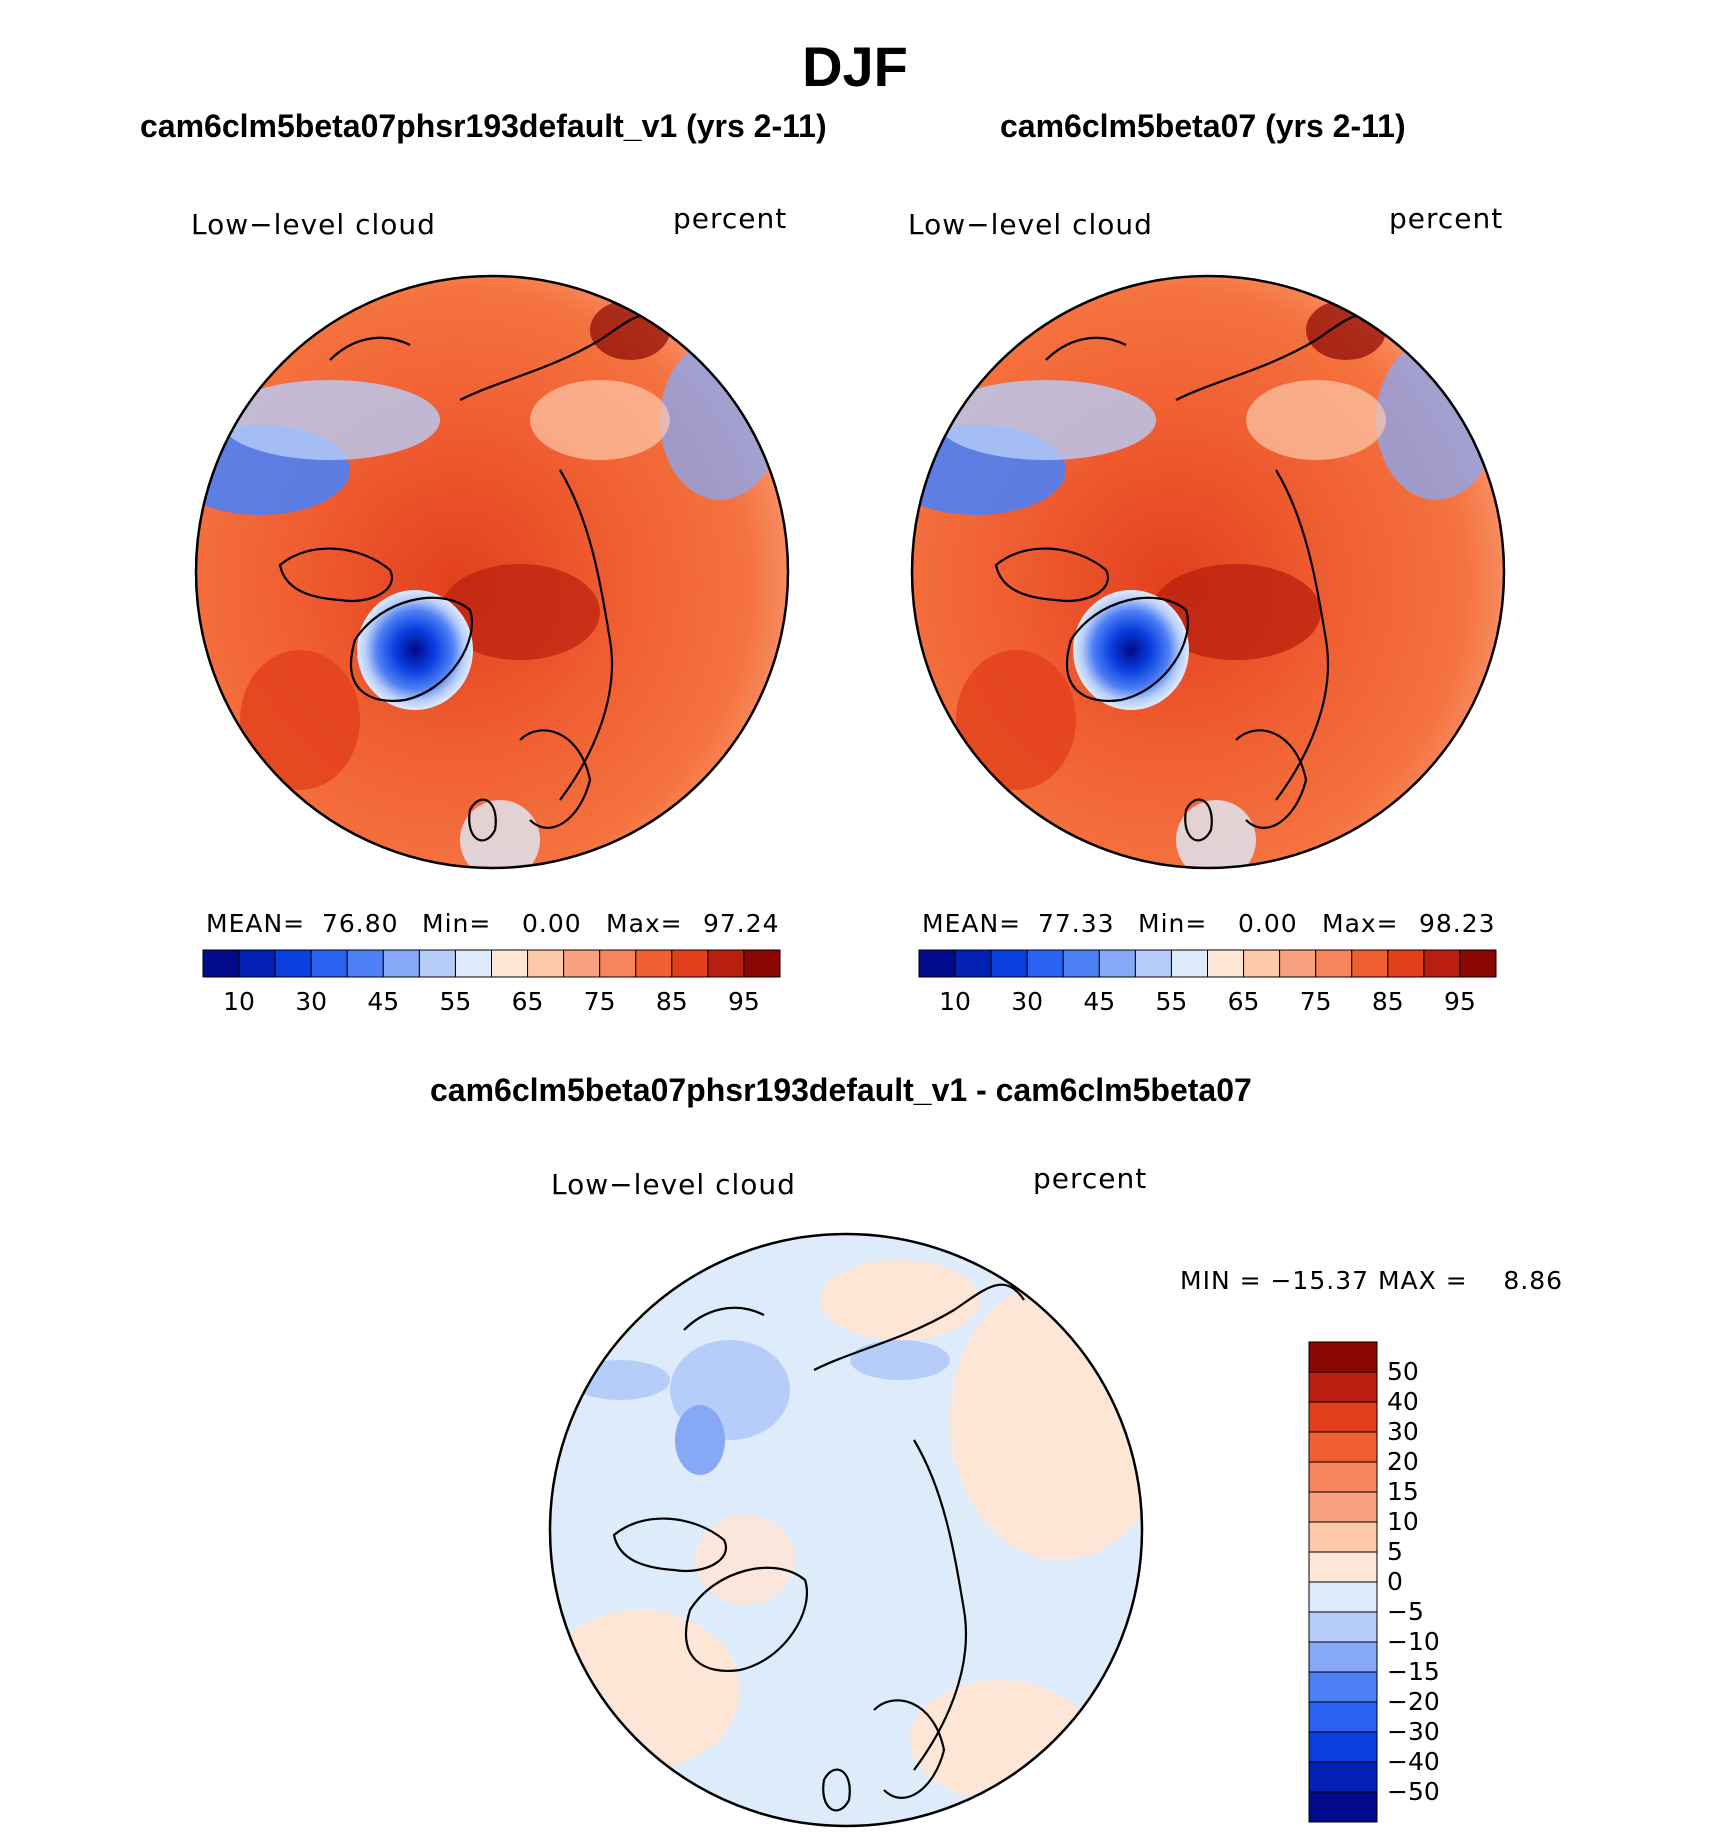 This screenshot has height=1839, width=1710. I want to click on right-colorbar-tick-label: 45, so click(1099, 1001).